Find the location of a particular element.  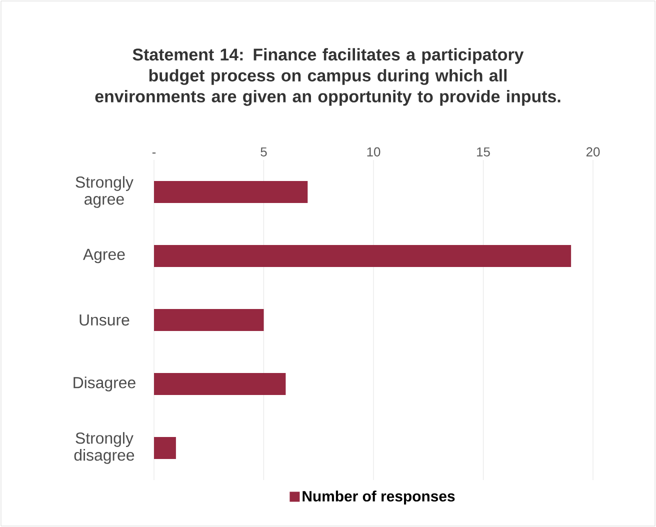

legend-label: Number of responses is located at coordinates (378, 497).